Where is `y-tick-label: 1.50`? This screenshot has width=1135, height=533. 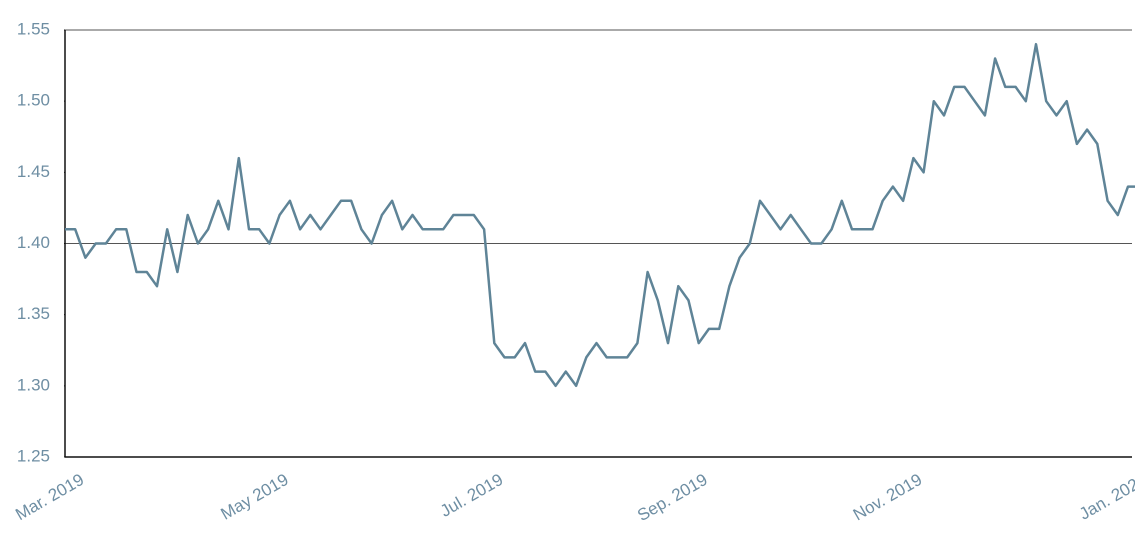
y-tick-label: 1.50 is located at coordinates (33, 100).